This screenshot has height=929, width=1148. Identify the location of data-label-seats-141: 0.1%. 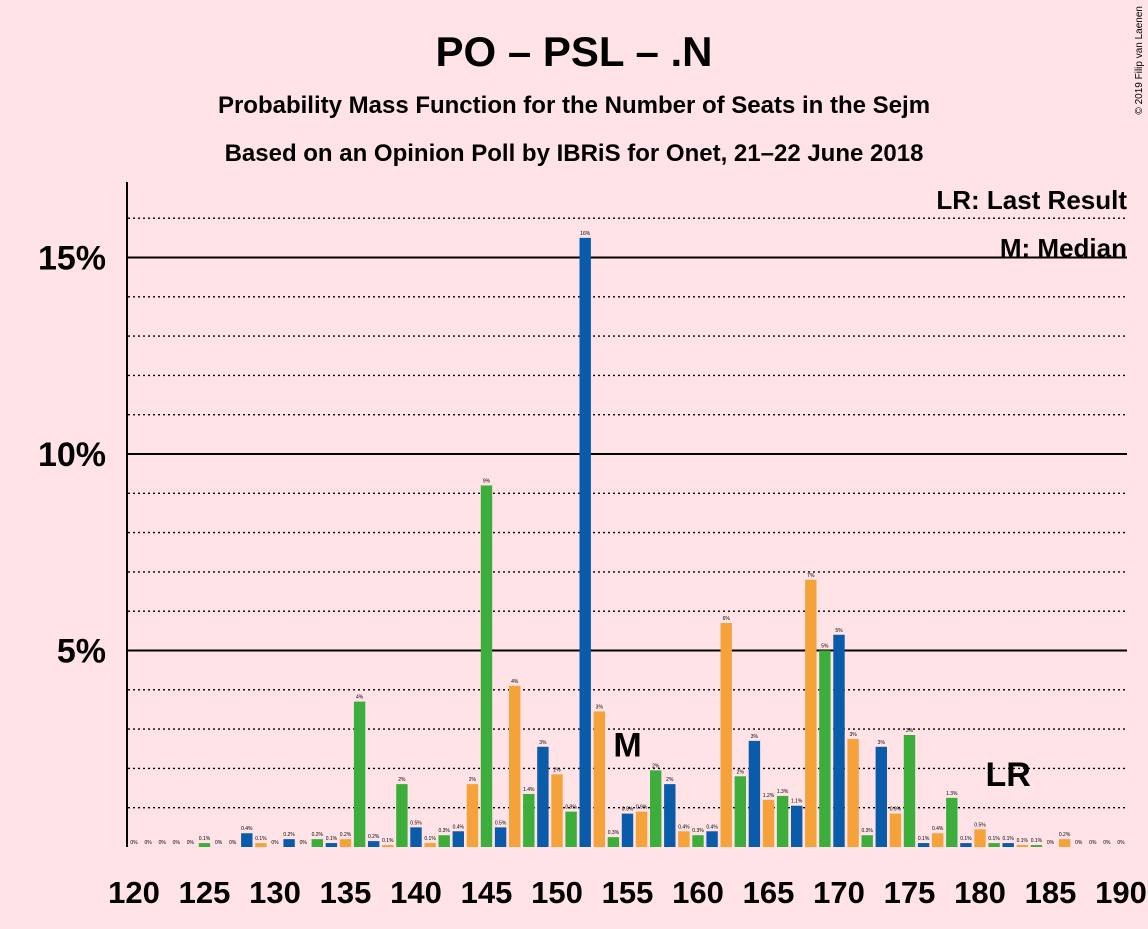
(430, 839).